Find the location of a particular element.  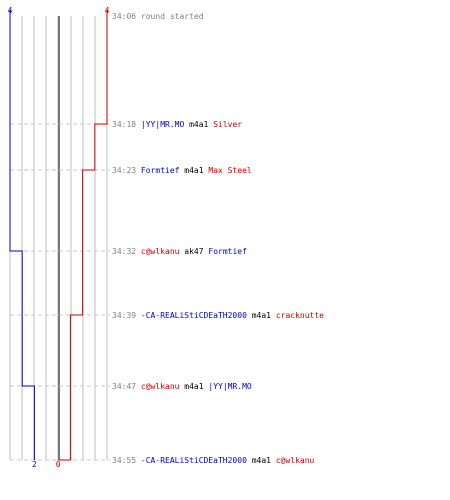

event-weapon: ak47 is located at coordinates (193, 251).